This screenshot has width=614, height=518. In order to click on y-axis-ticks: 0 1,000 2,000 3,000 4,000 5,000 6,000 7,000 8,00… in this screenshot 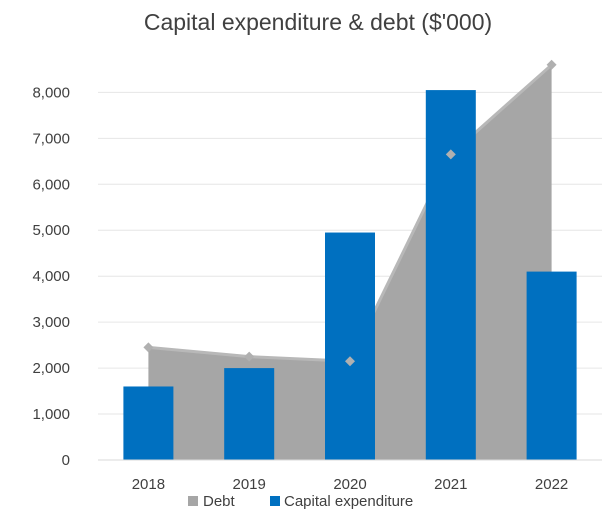, I will do `click(51, 276)`.